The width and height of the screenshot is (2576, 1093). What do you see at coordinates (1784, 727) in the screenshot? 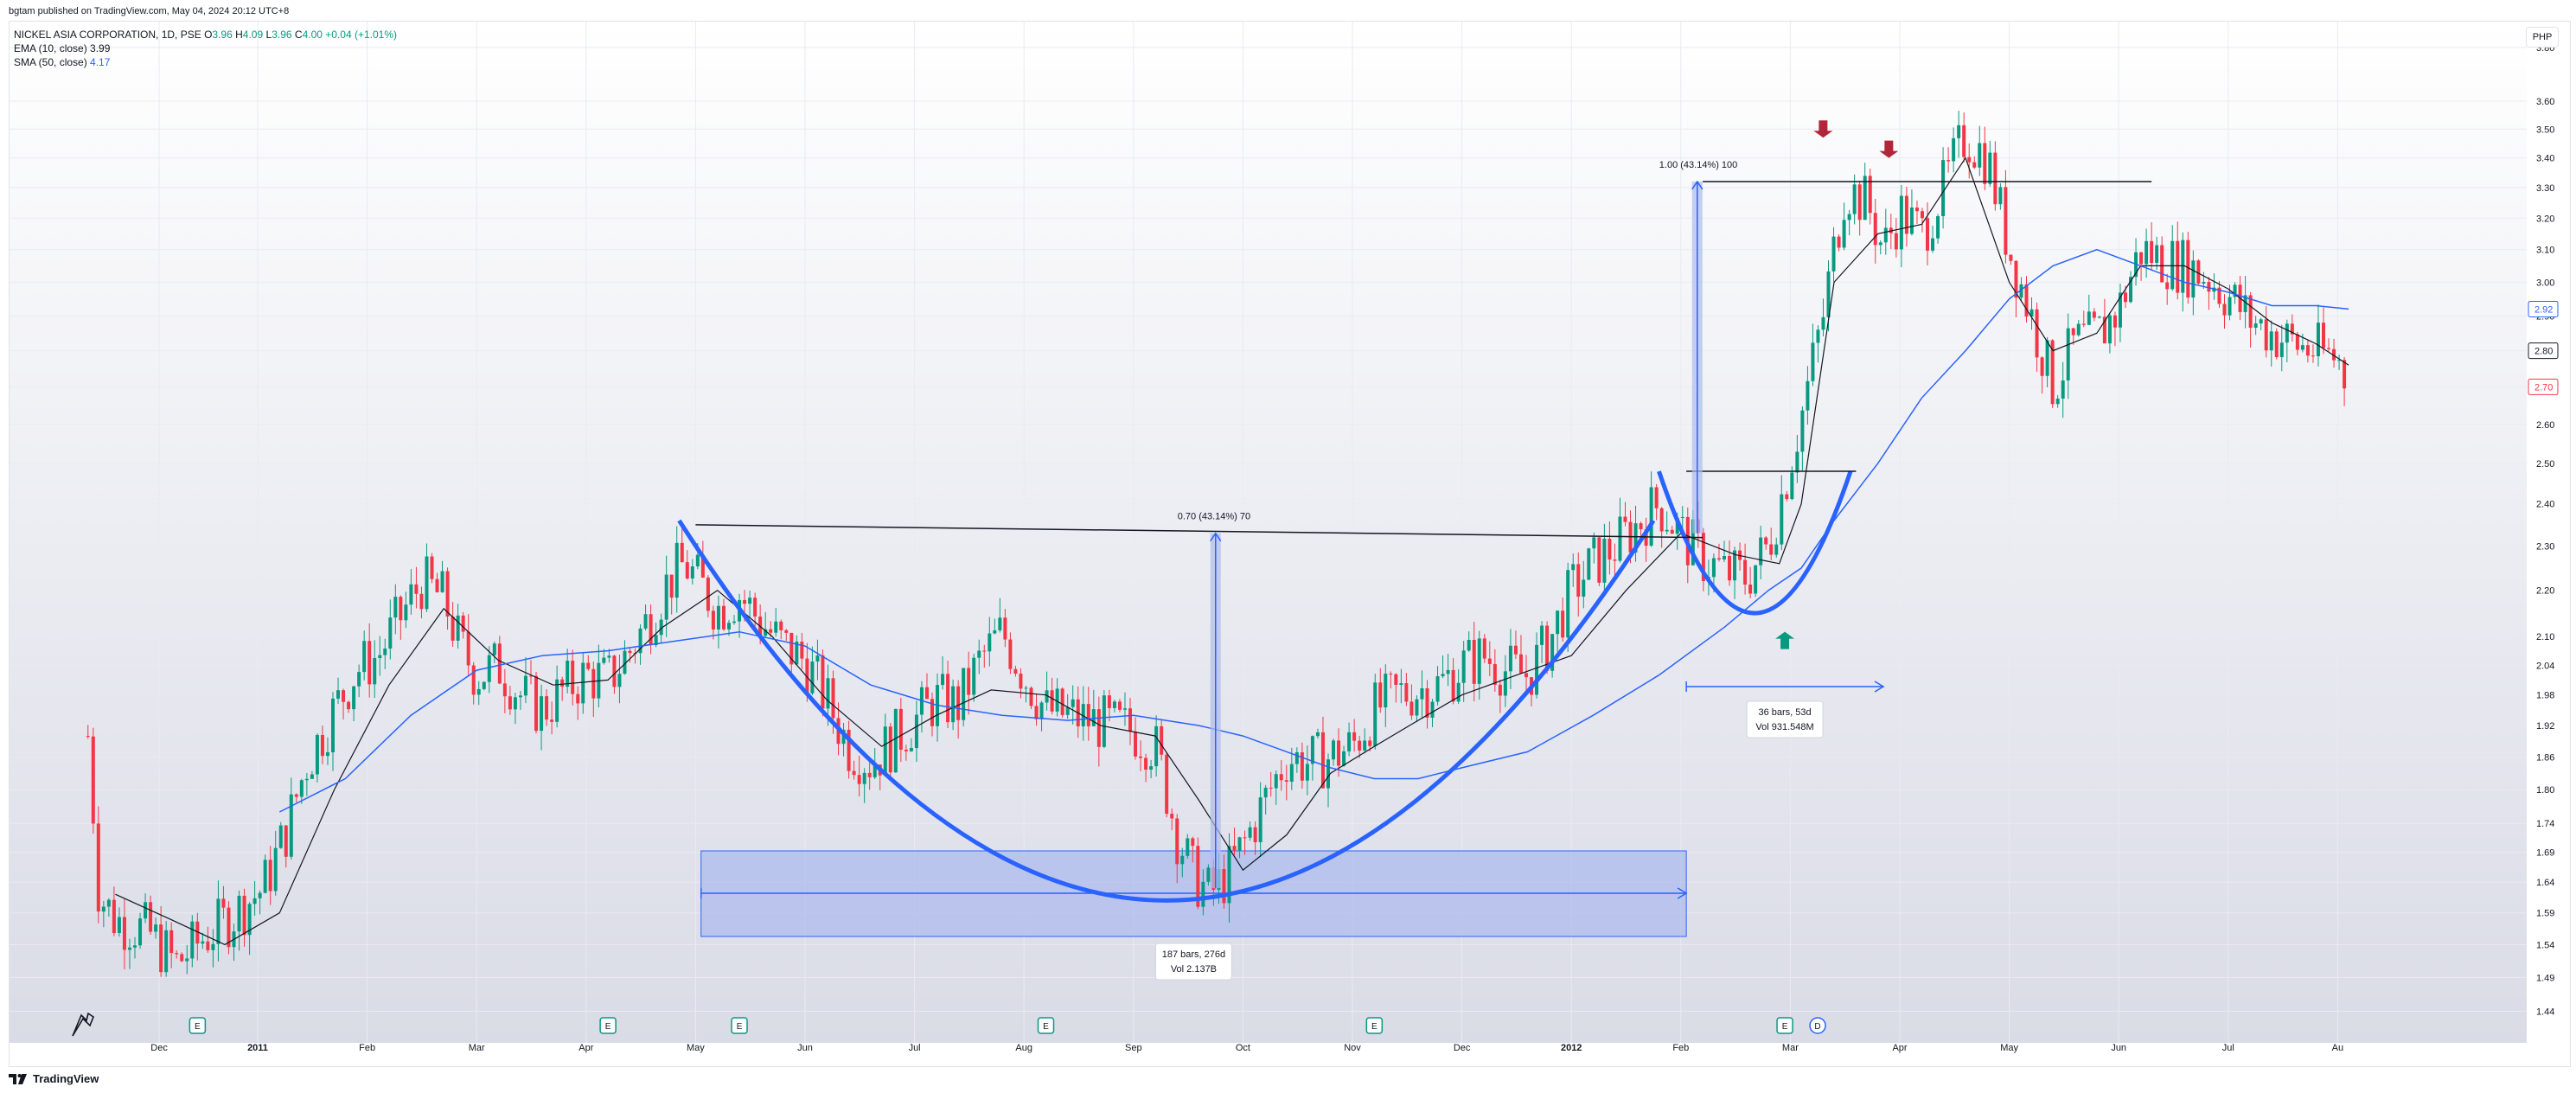
I see `range-2-label-volume: Vol 931.548M` at bounding box center [1784, 727].